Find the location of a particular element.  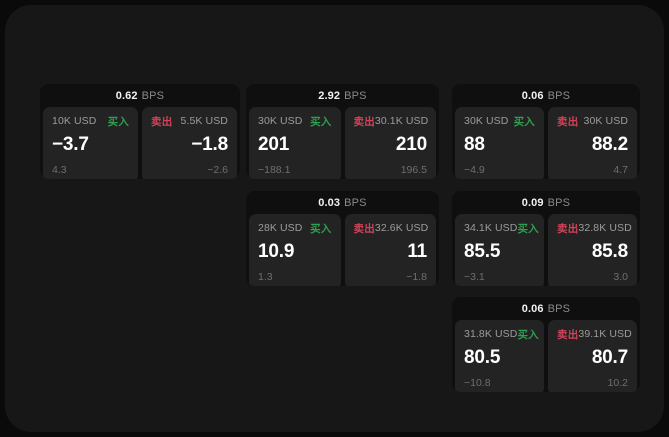

buy-sub-value: 4.3 is located at coordinates (59, 170).